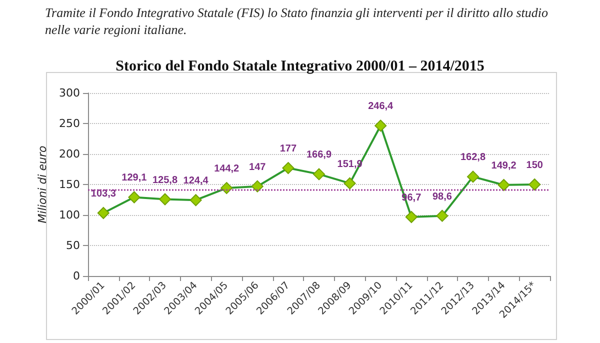 Image resolution: width=600 pixels, height=343 pixels. Describe the element at coordinates (69, 123) in the screenshot. I see `y-tick-label: 250` at that location.